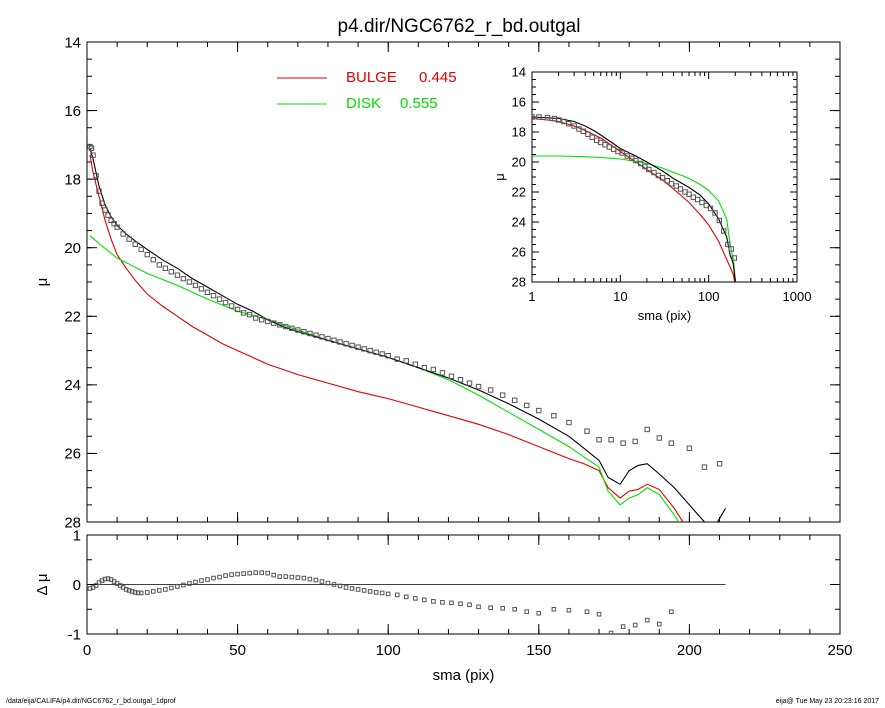 This screenshot has height=708, width=885. What do you see at coordinates (77, 535) in the screenshot?
I see `residual-ytick-label: 1` at bounding box center [77, 535].